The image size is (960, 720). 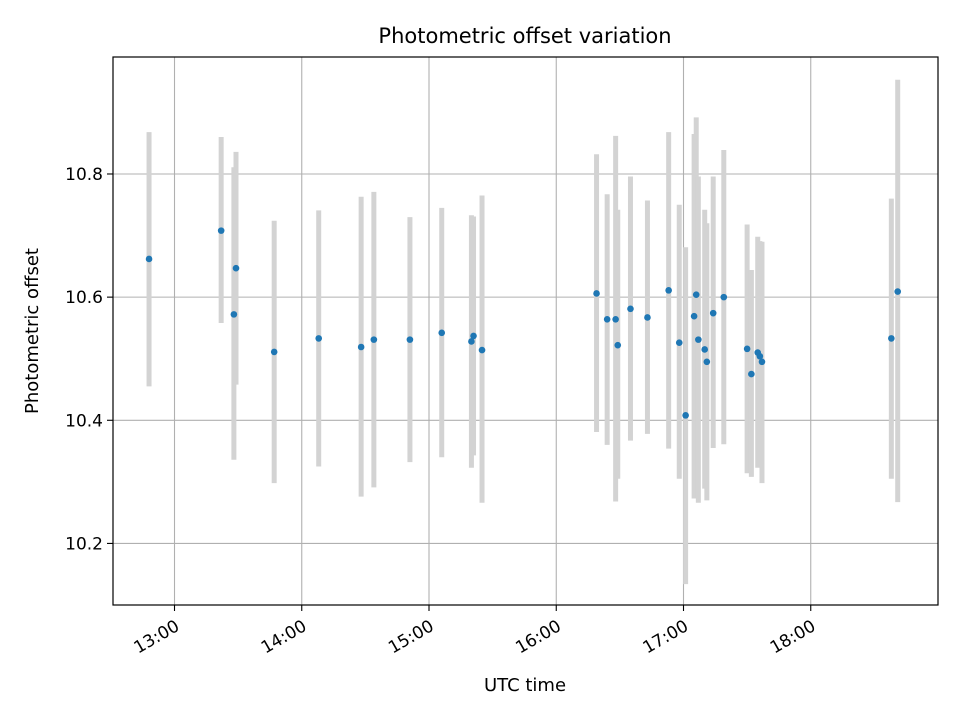 I want to click on y-tick-label: 10.8, so click(x=84, y=175).